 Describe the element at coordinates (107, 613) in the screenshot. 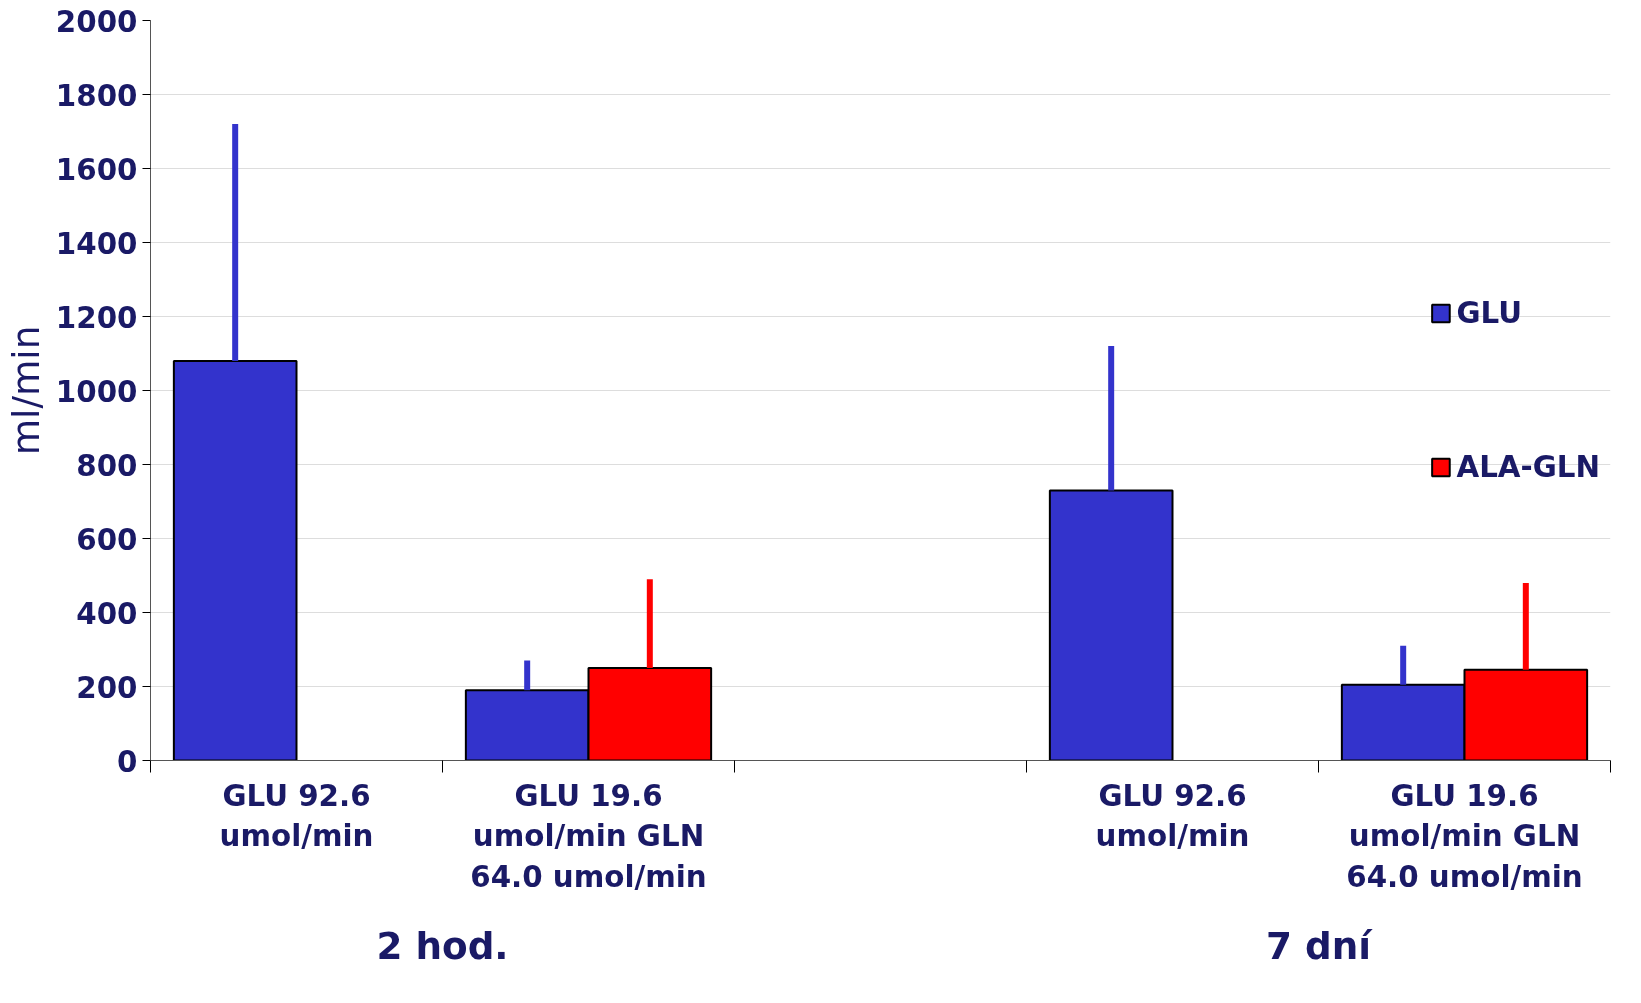

I see `y-tick-label: 400` at that location.